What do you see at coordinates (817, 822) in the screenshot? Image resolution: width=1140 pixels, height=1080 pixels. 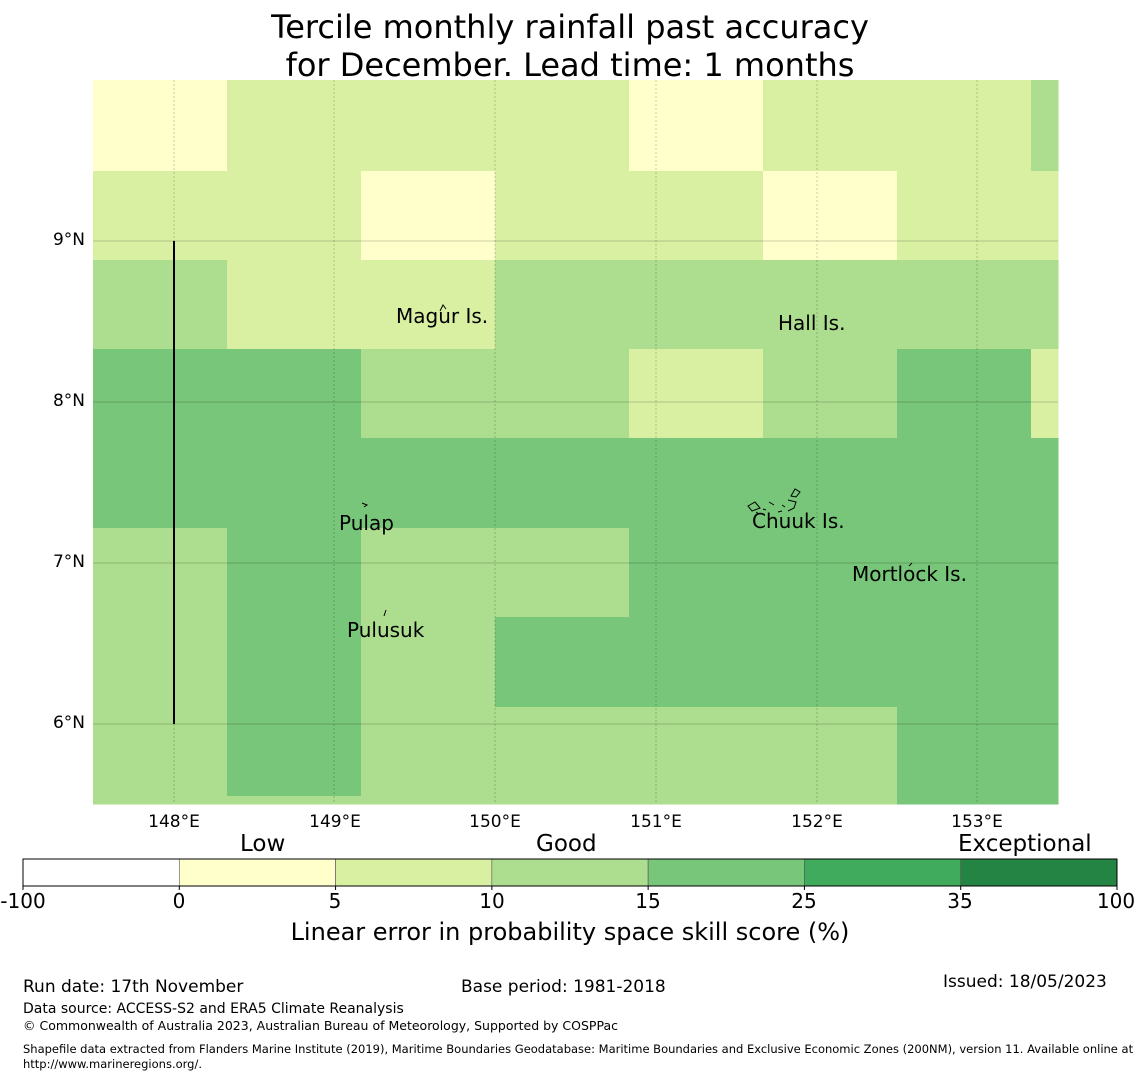 I see `lon-label-152e: 152°E` at bounding box center [817, 822].